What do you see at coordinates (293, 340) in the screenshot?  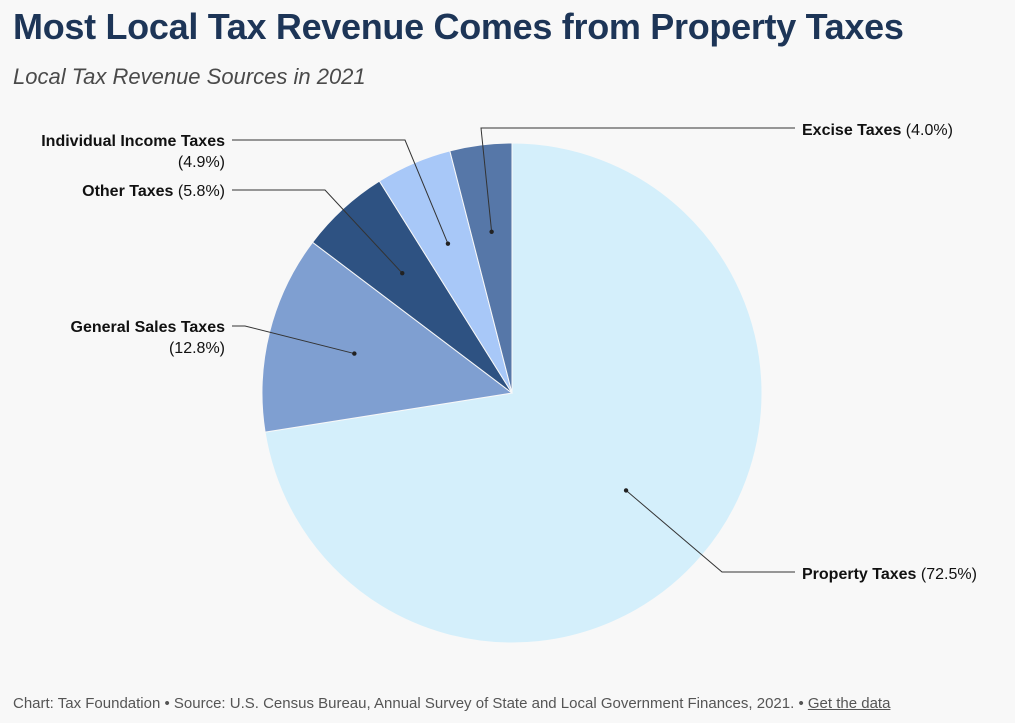 I see `leader-line-general-sales-taxes` at bounding box center [293, 340].